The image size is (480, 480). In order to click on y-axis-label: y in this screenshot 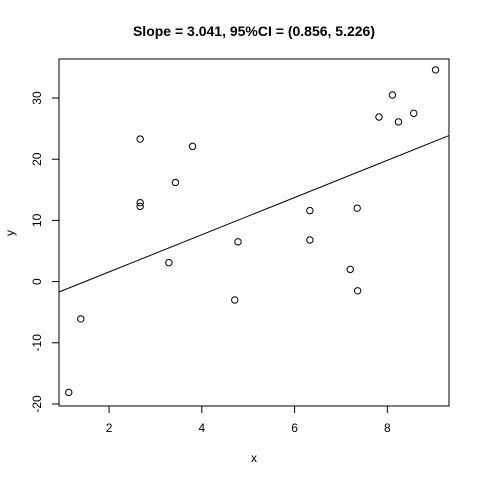, I will do `click(10, 233)`.